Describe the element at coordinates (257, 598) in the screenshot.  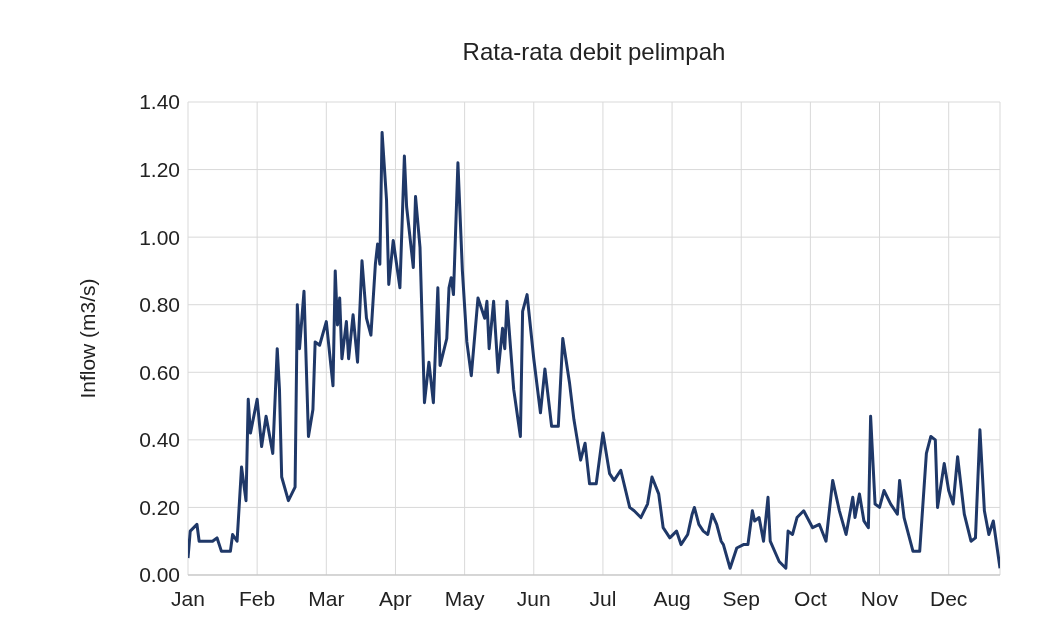
I see `x-tick-label: Feb` at that location.